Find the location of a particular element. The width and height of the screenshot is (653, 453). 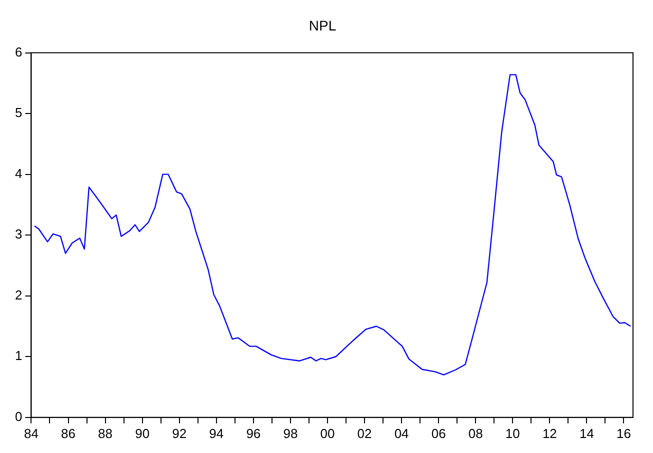

x-tick-label: 90 is located at coordinates (142, 433).